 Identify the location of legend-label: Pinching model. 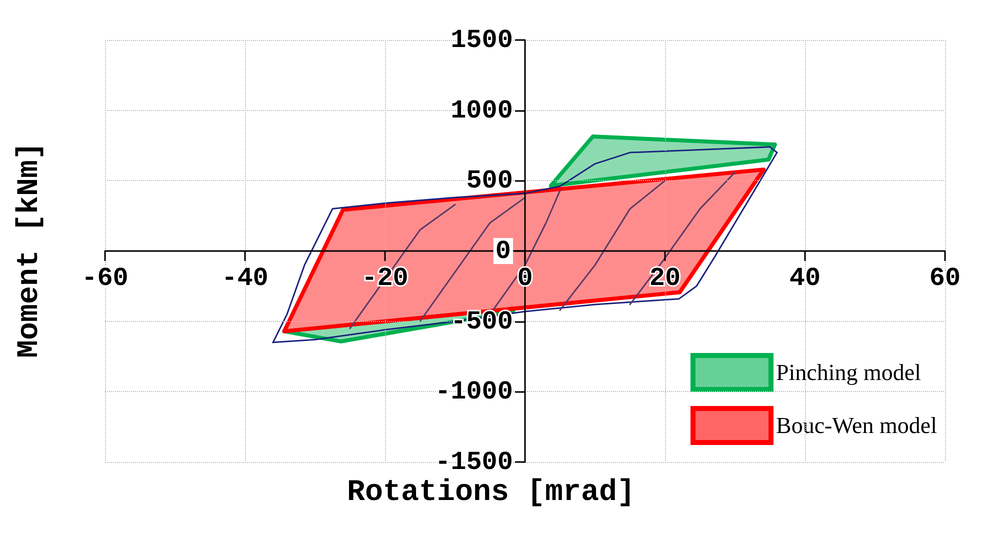
(849, 372).